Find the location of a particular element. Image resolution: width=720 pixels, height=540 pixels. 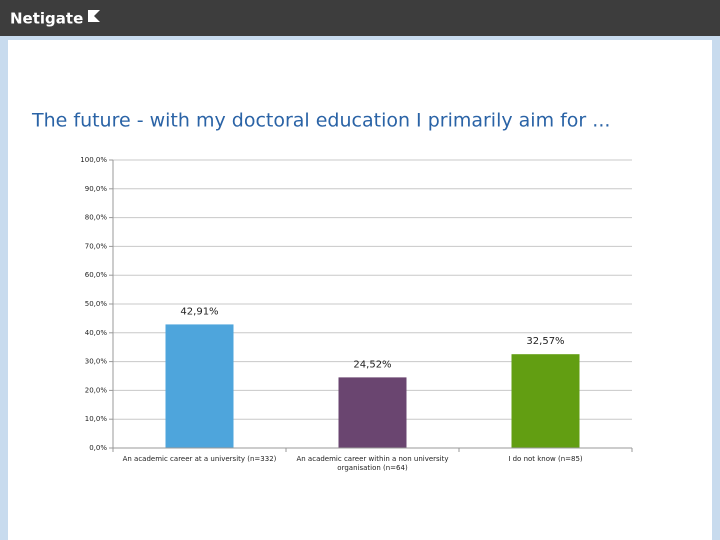

y-tick-label: 60,0% is located at coordinates (96, 275).